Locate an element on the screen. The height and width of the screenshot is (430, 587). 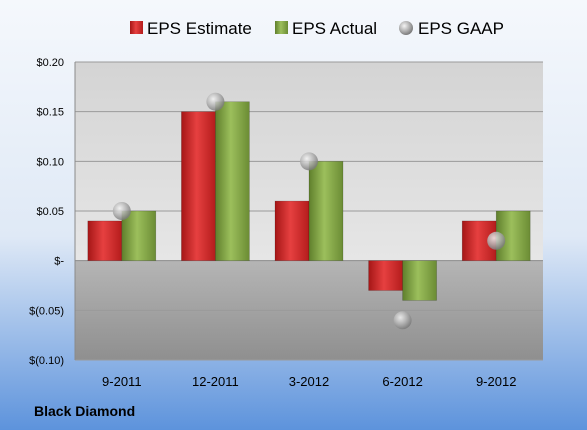
y-tick-label: $0.20 is located at coordinates (50, 63).